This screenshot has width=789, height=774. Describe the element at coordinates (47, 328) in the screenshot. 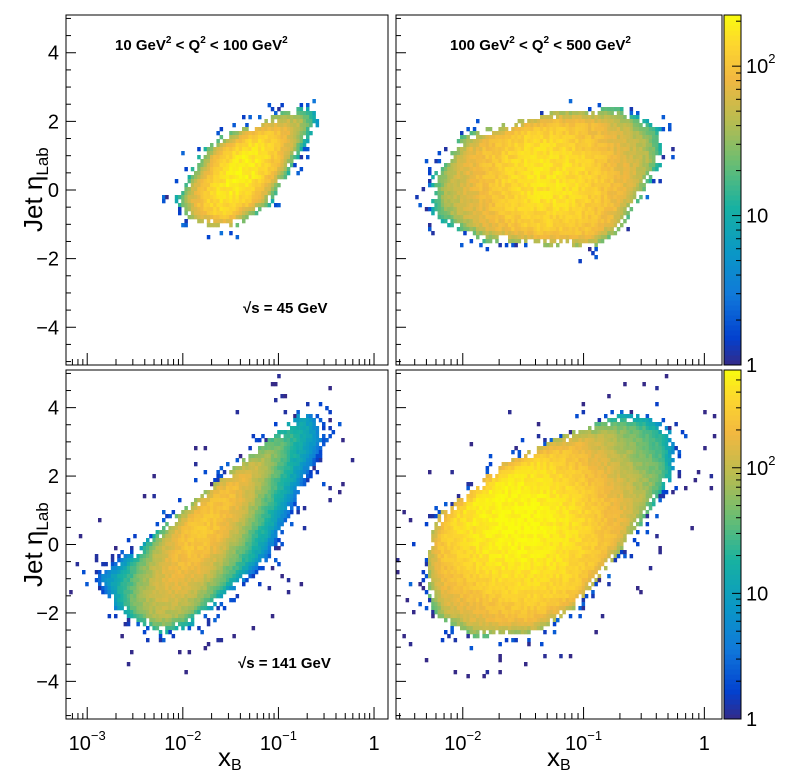

I see `y-tick-label: −4` at that location.